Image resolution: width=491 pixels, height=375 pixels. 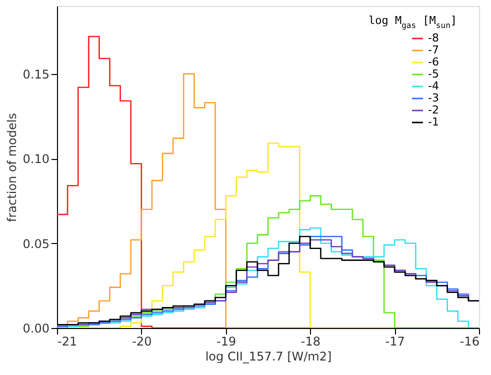 What do you see at coordinates (470, 341) in the screenshot?
I see `x-tick-label: -16` at bounding box center [470, 341].